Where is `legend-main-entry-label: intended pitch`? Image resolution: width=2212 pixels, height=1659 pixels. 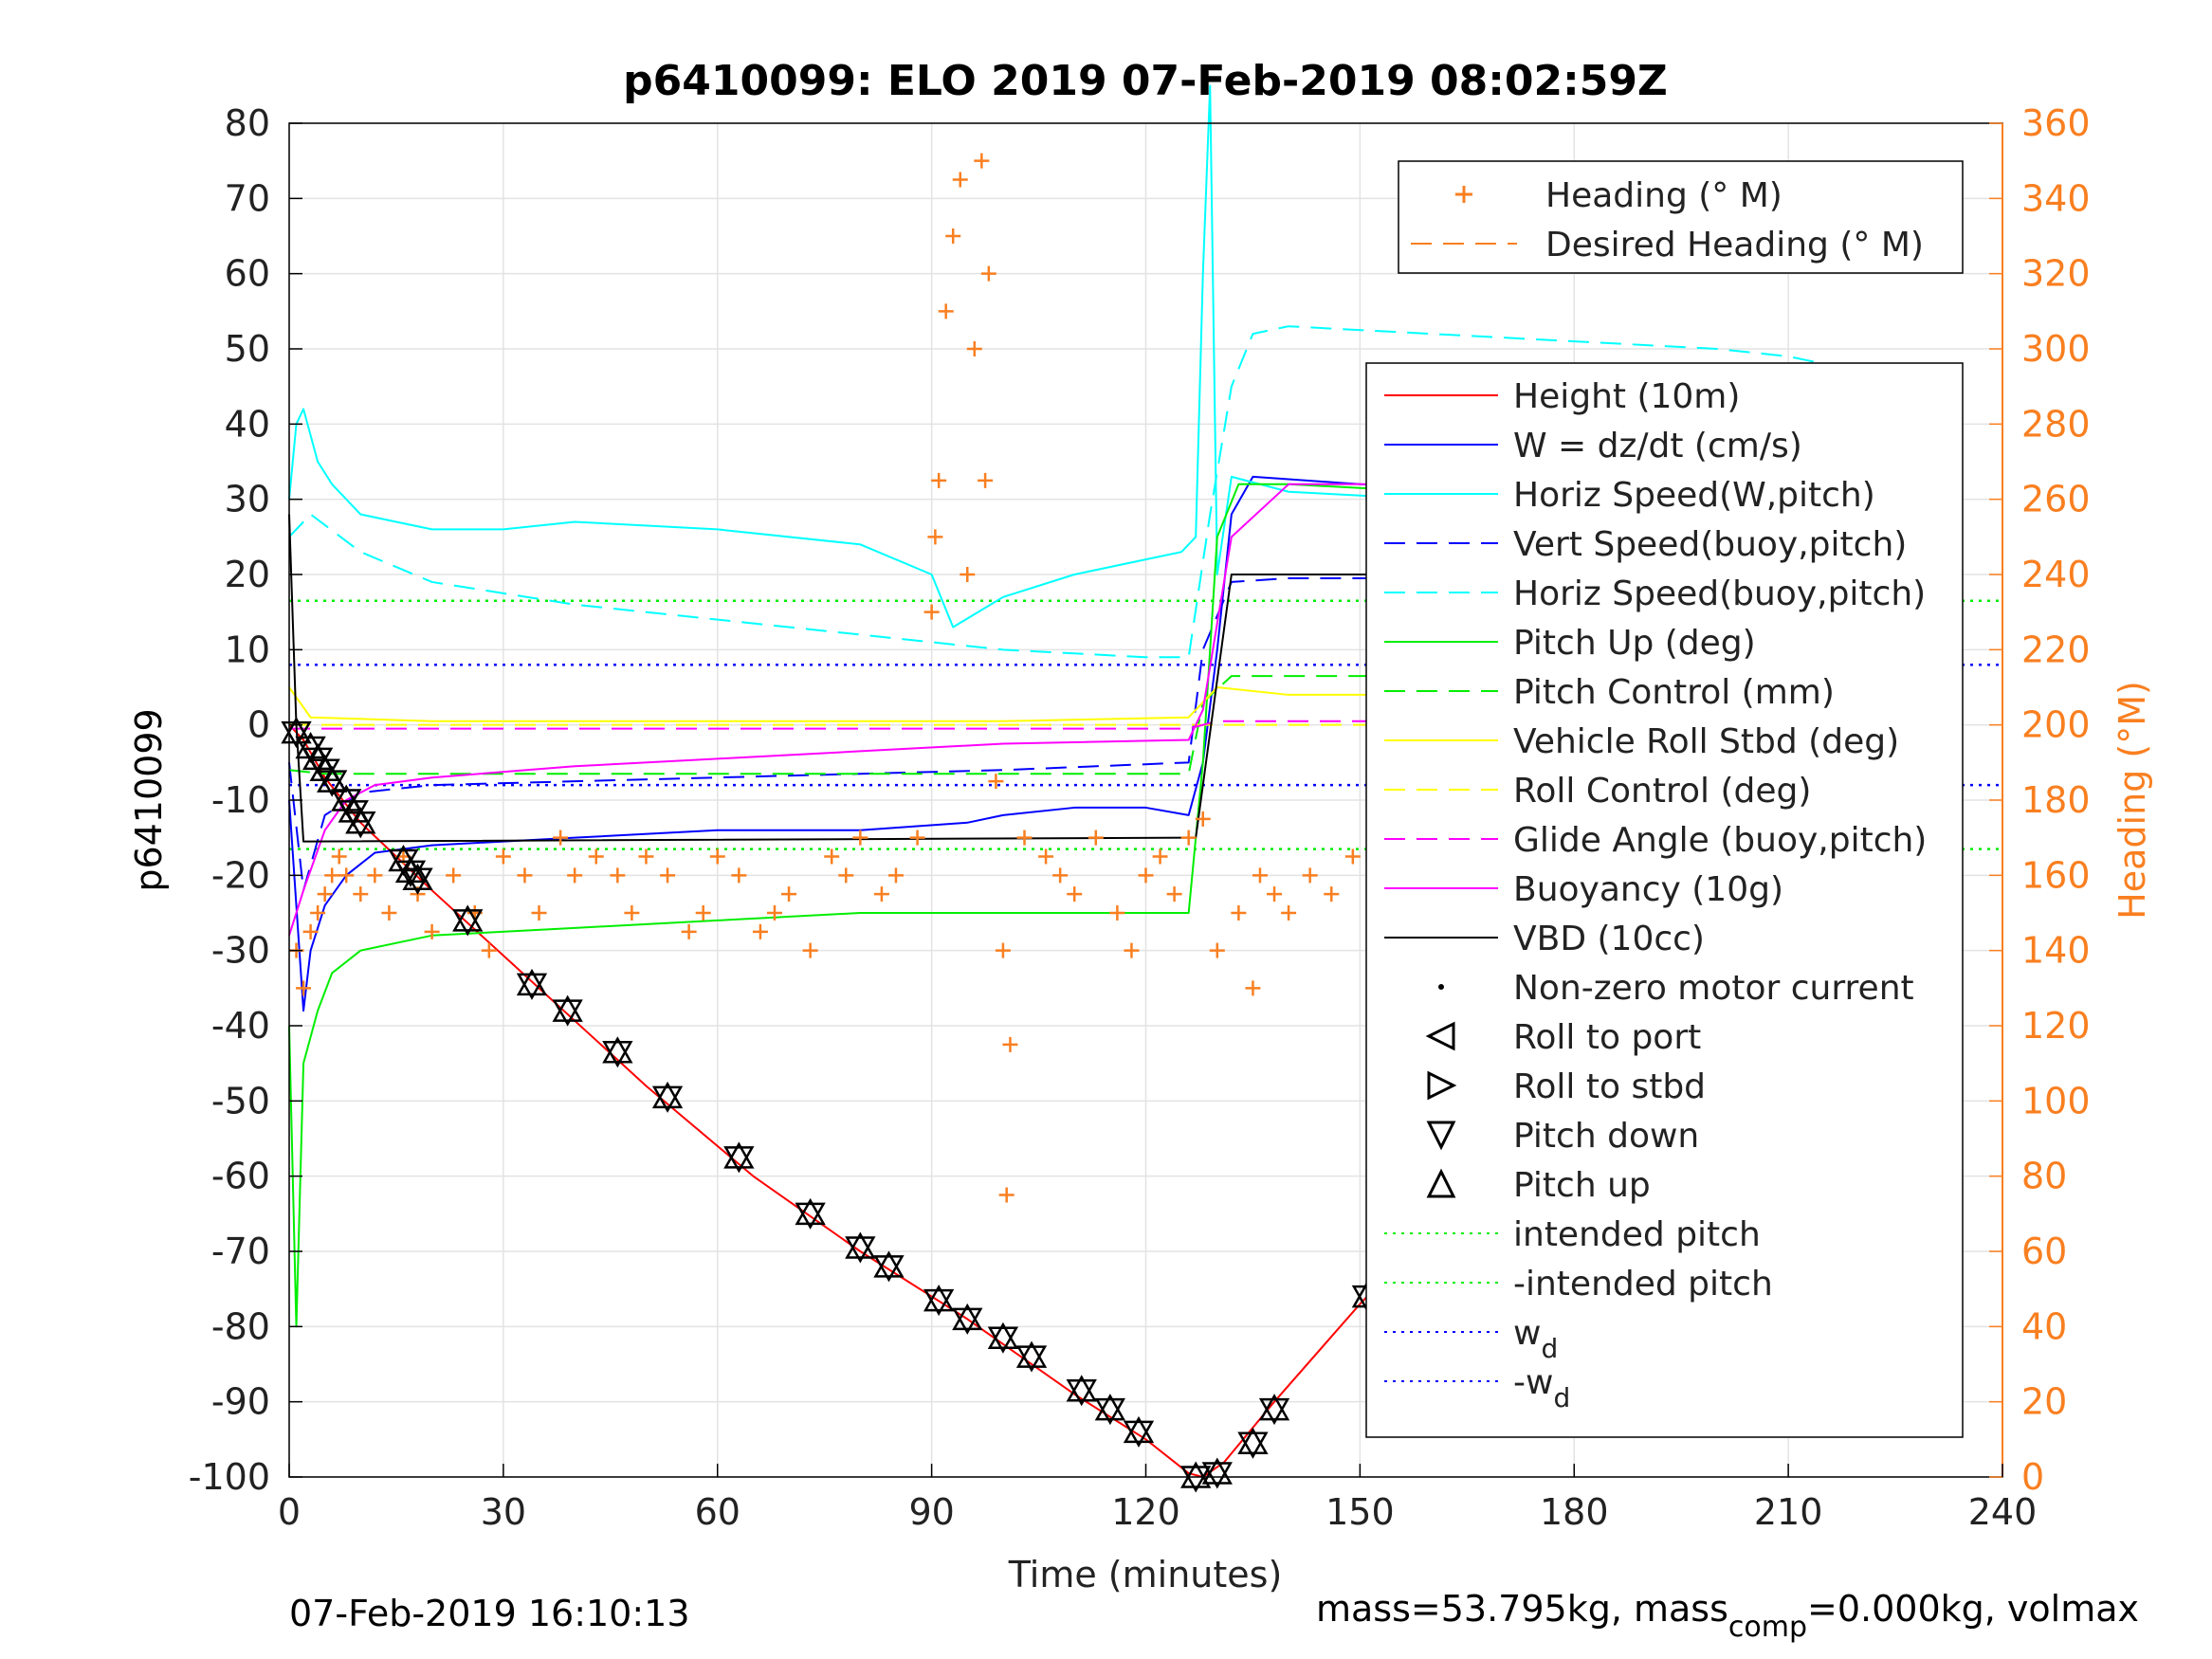
legend-main-entry-label: intended pitch is located at coordinates (1637, 1234).